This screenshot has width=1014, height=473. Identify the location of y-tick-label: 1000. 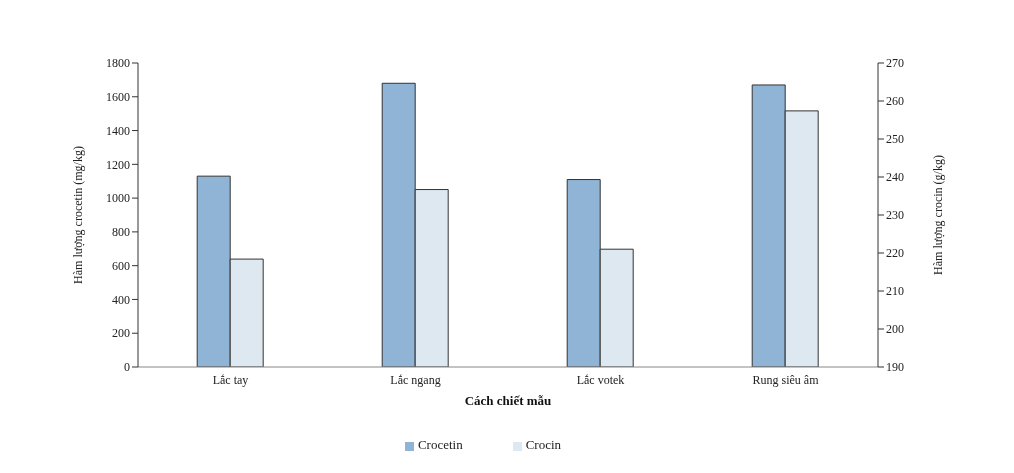
(118, 198).